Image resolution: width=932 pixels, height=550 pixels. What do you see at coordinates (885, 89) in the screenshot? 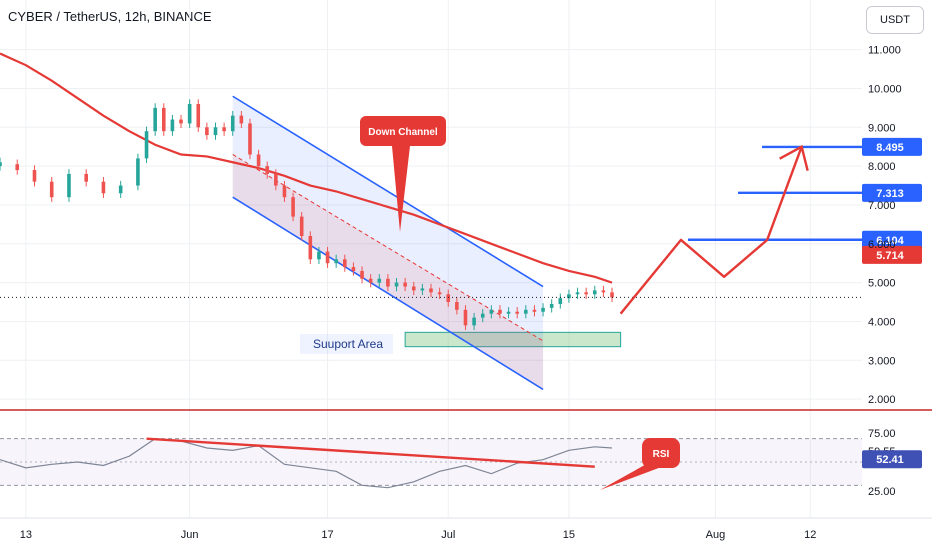
I see `y-tick-label: 10.000` at bounding box center [885, 89].